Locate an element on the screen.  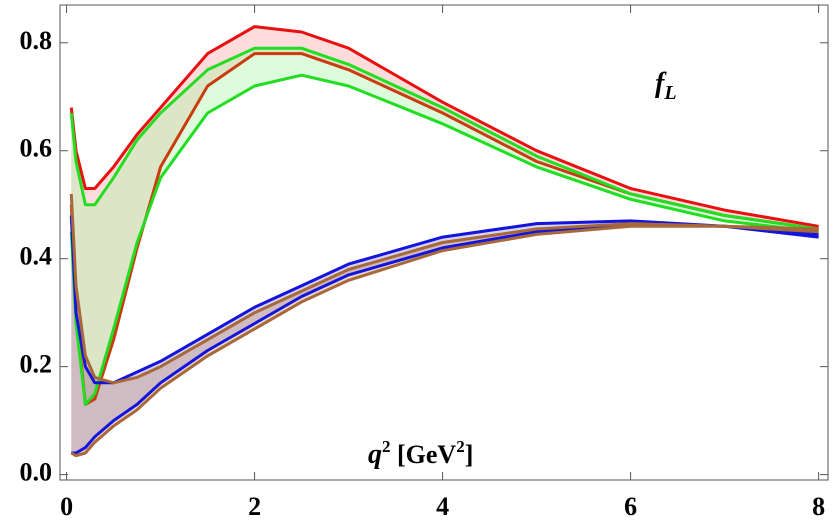
x-tick-label: 2 is located at coordinates (254, 506).